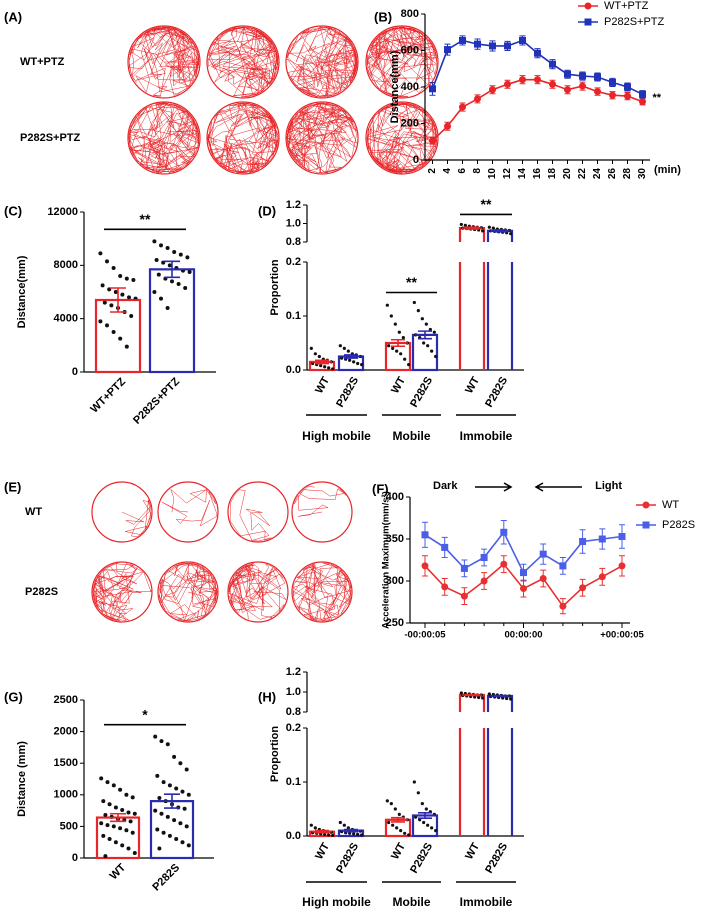  I want to click on legend-marker, so click(588, 22).